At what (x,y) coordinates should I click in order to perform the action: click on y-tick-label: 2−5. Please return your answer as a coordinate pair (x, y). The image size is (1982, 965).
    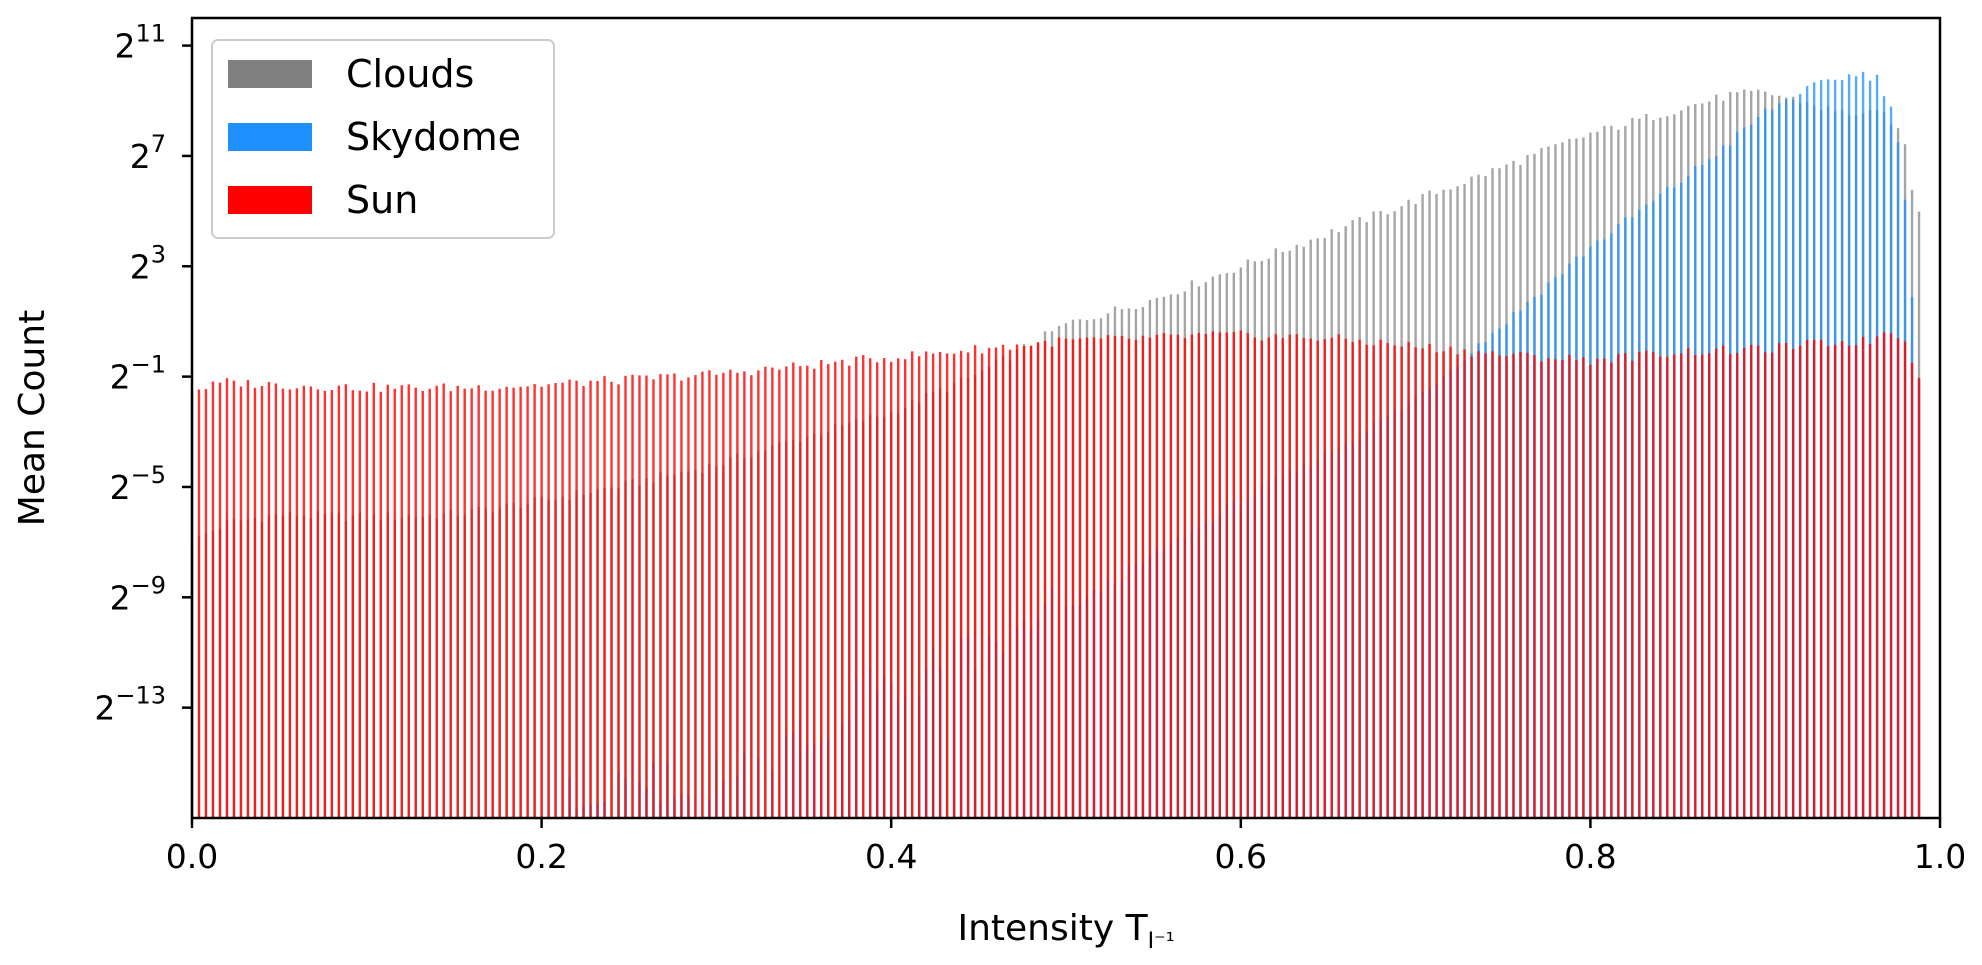
    Looking at the image, I should click on (138, 484).